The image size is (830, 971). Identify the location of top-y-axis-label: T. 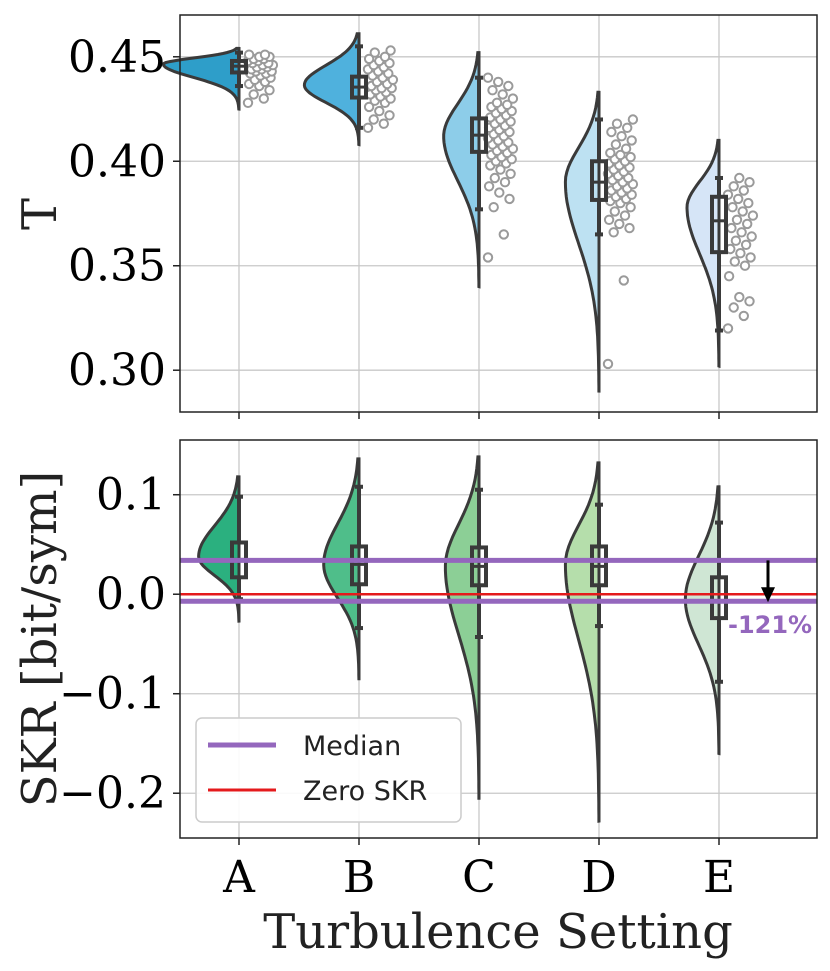
(40, 214).